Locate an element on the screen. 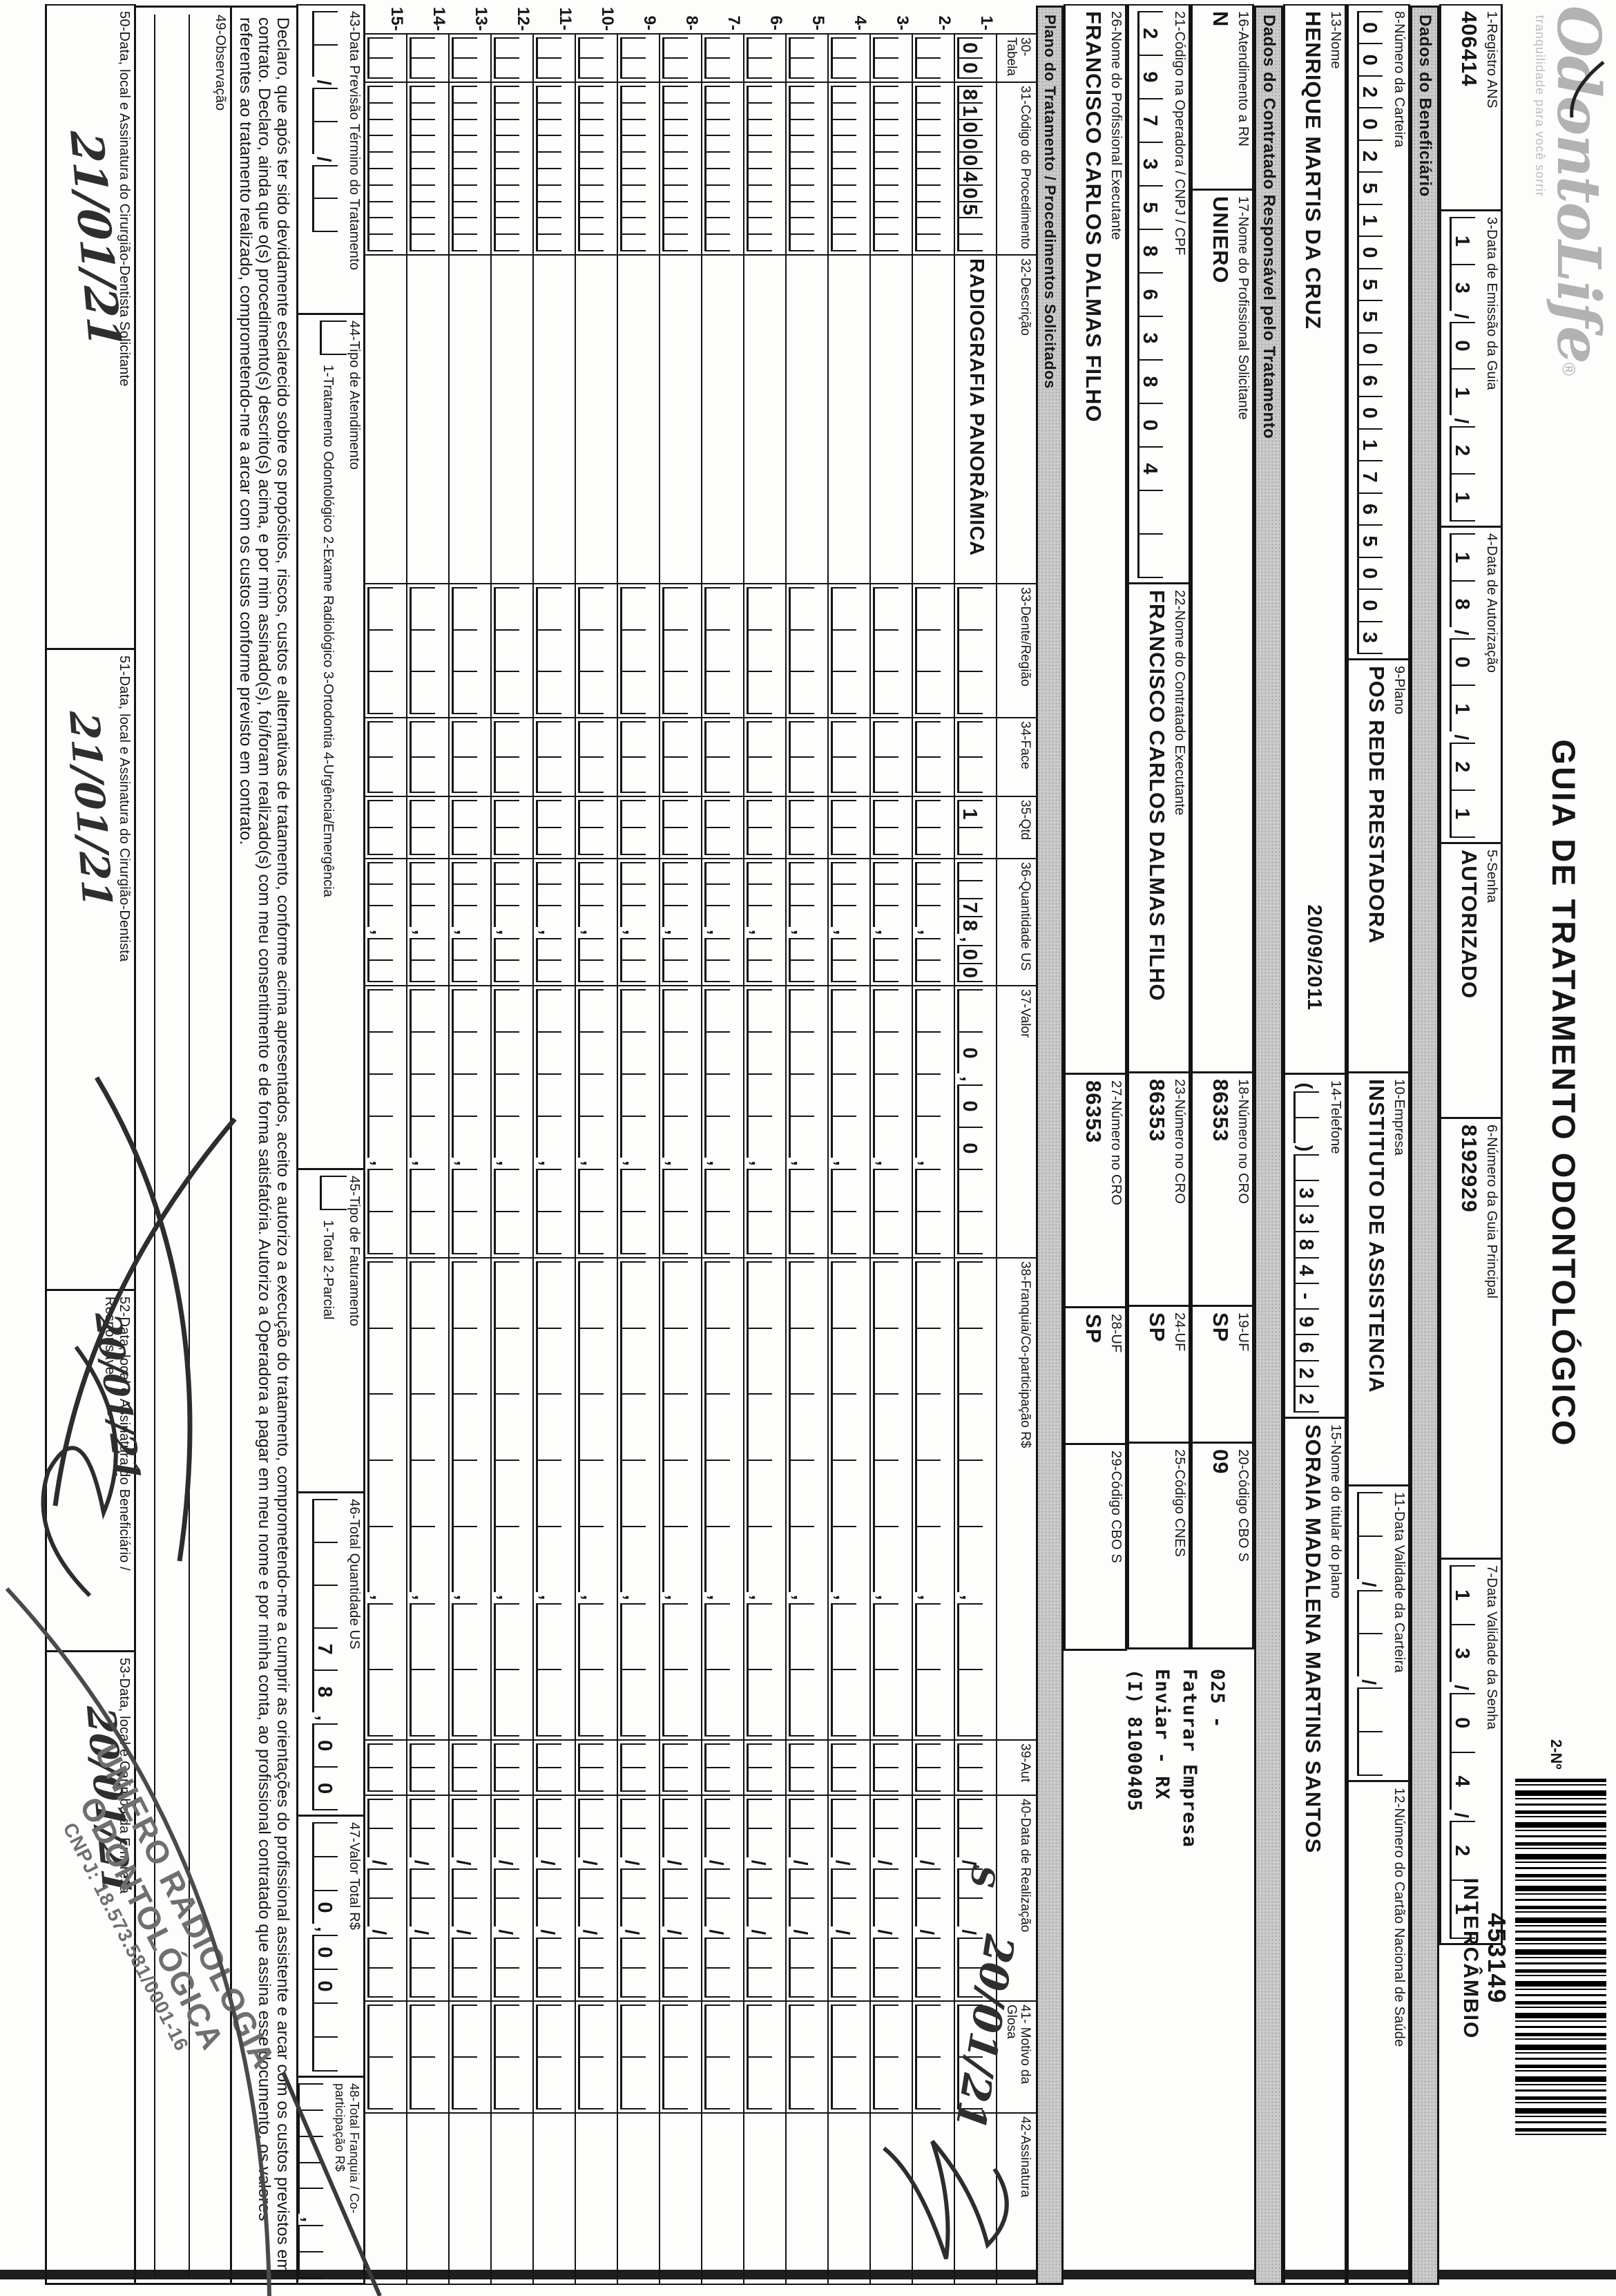 This screenshot has height=2296, width=1616. field-49-observacao: 49-Observação is located at coordinates (183, 1145).